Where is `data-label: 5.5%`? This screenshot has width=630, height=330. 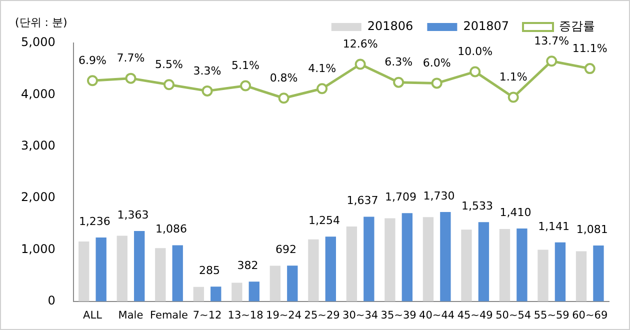
data-label: 5.5% is located at coordinates (169, 64).